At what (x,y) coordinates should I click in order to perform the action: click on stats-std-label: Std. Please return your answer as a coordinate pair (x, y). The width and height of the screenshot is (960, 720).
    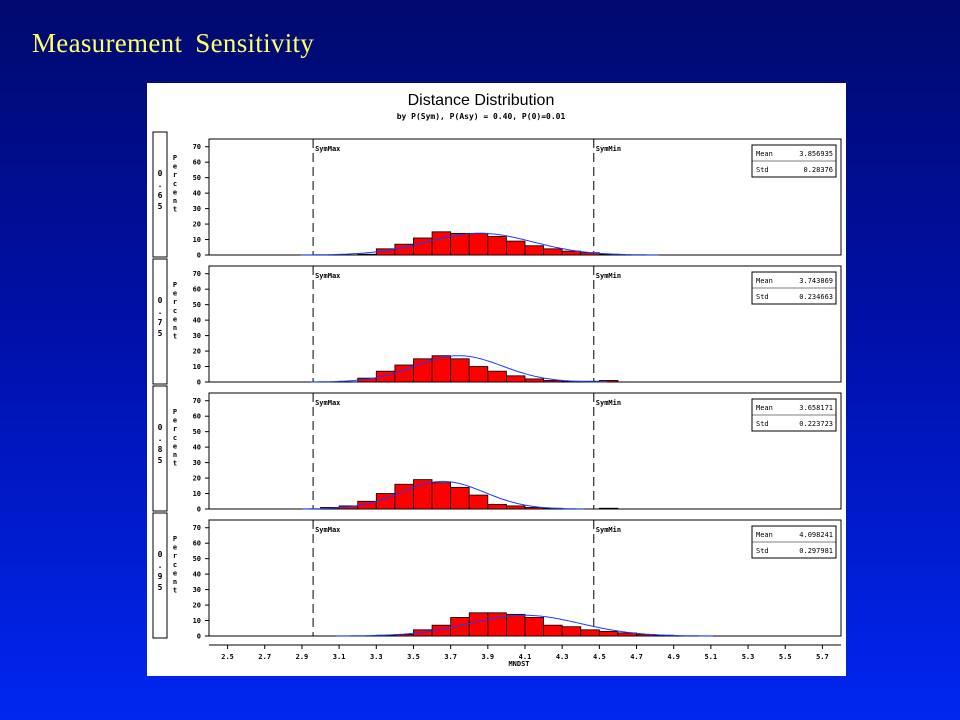
    Looking at the image, I should click on (762, 170).